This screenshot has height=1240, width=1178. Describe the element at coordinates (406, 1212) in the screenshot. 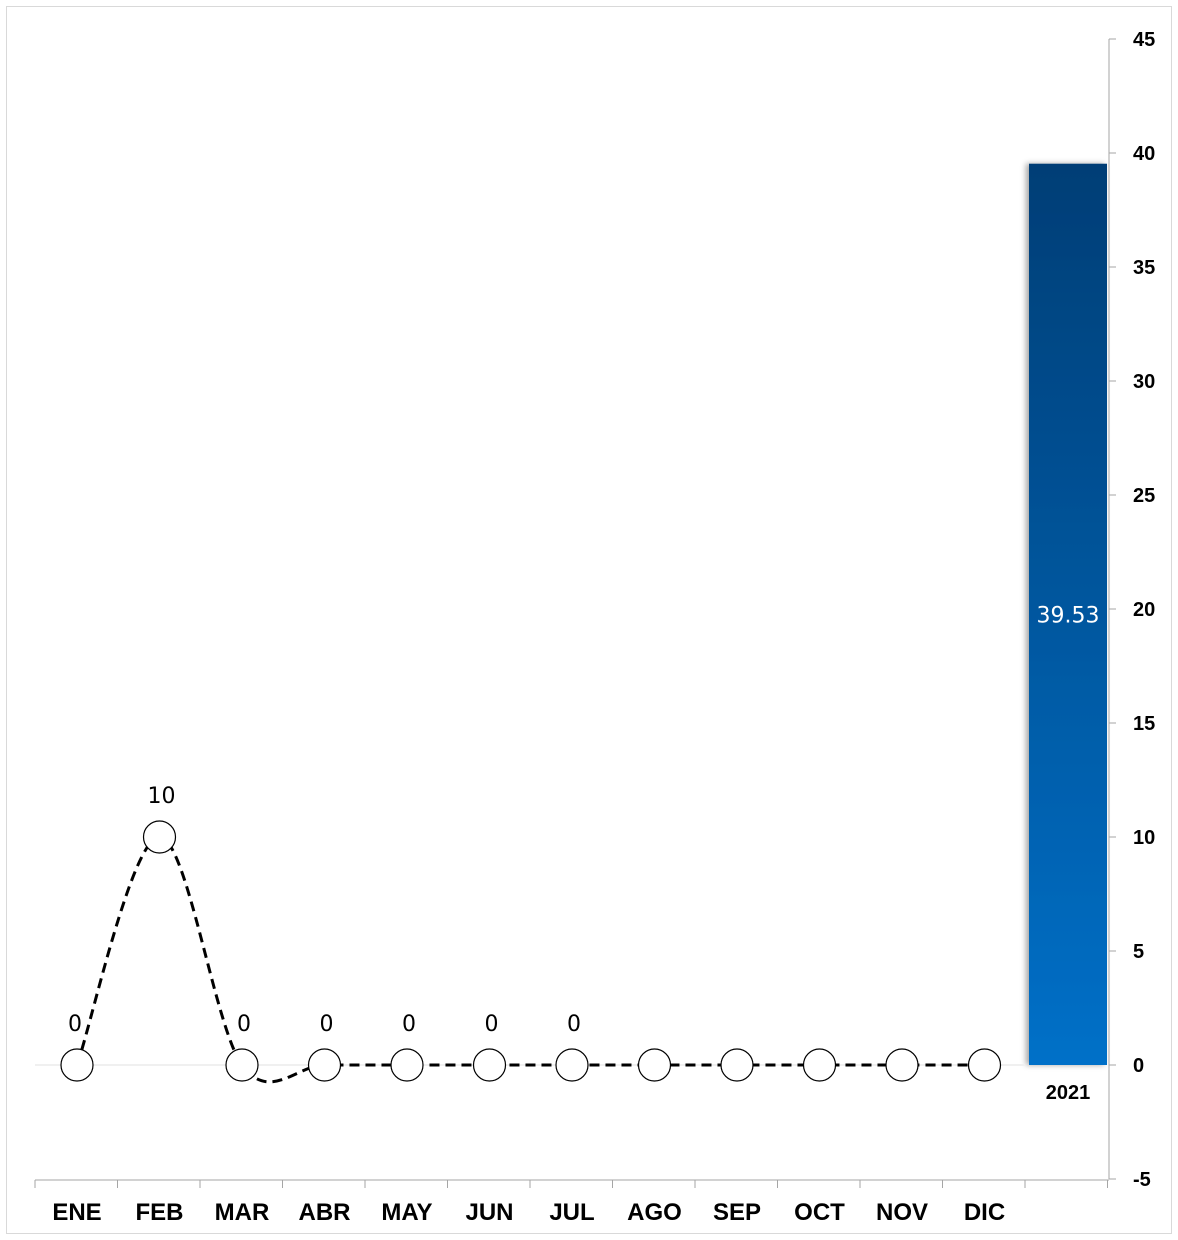

I see `x-tick-label: MAY` at that location.